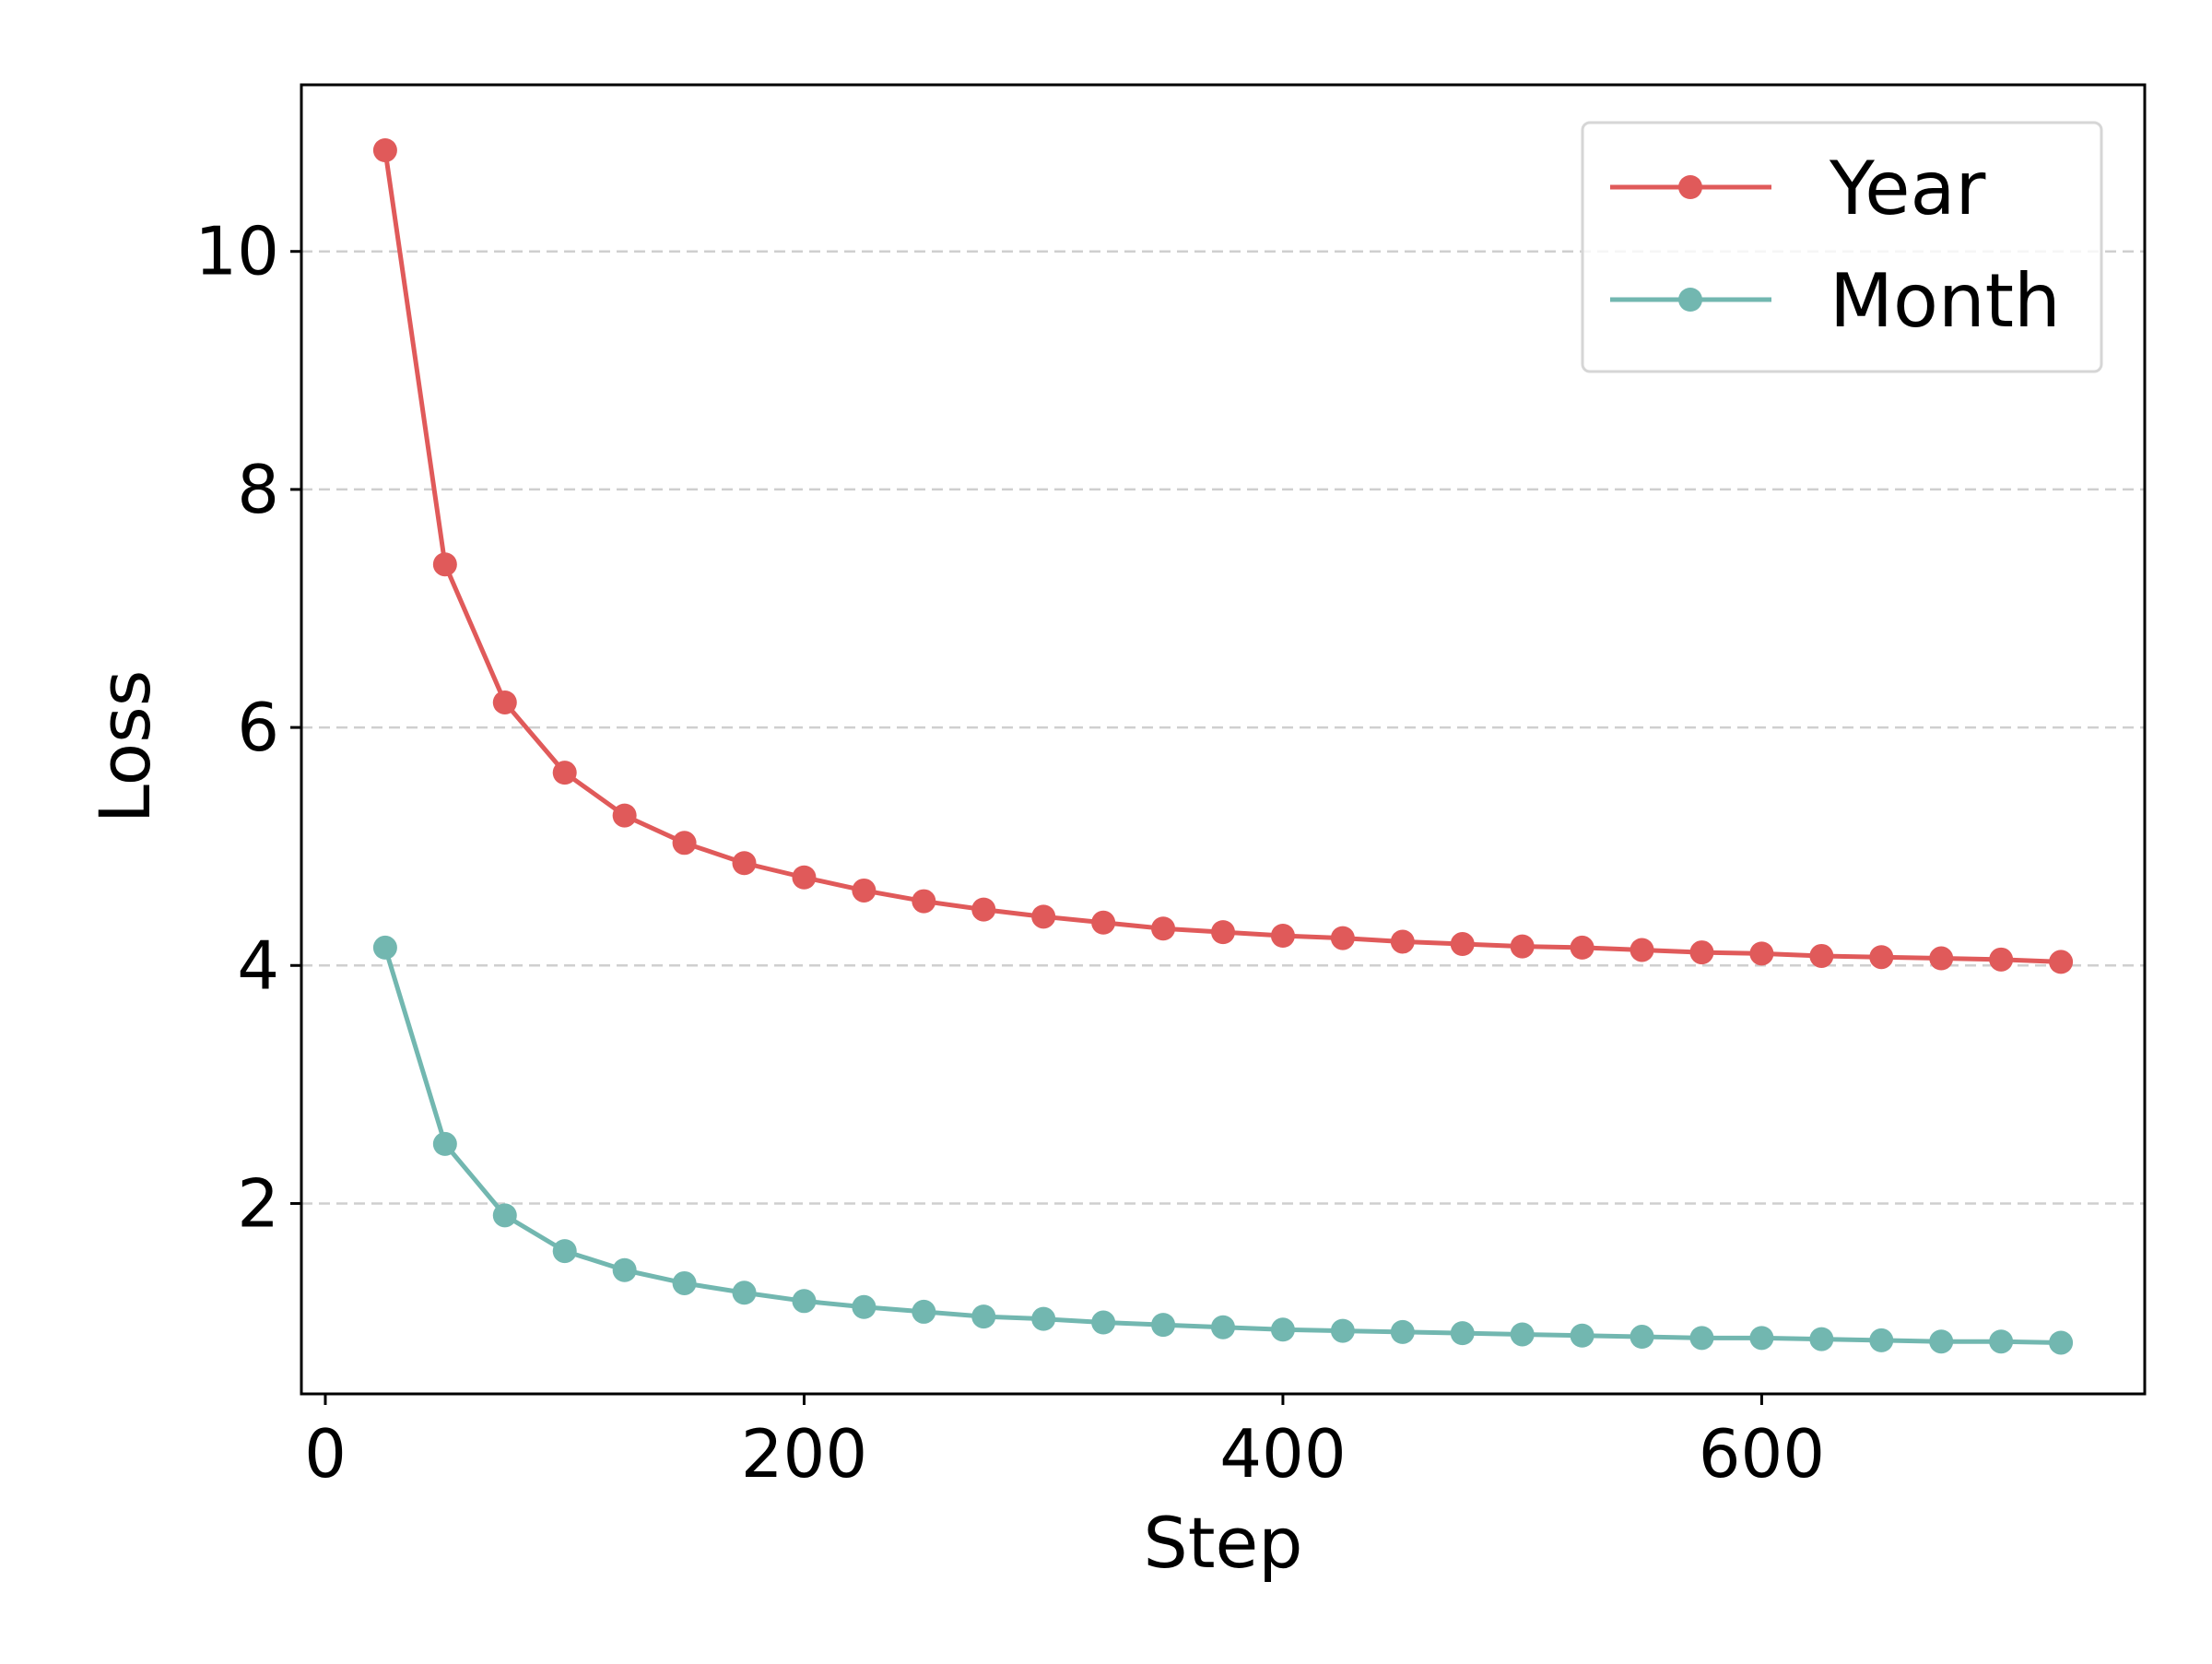  What do you see at coordinates (258, 727) in the screenshot?
I see `y-tick-label: 6` at bounding box center [258, 727].